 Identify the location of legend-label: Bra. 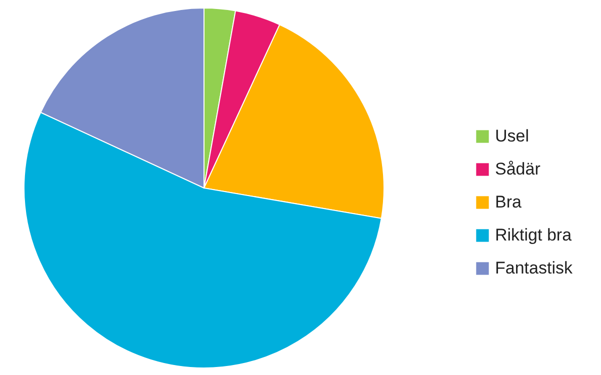
(508, 202).